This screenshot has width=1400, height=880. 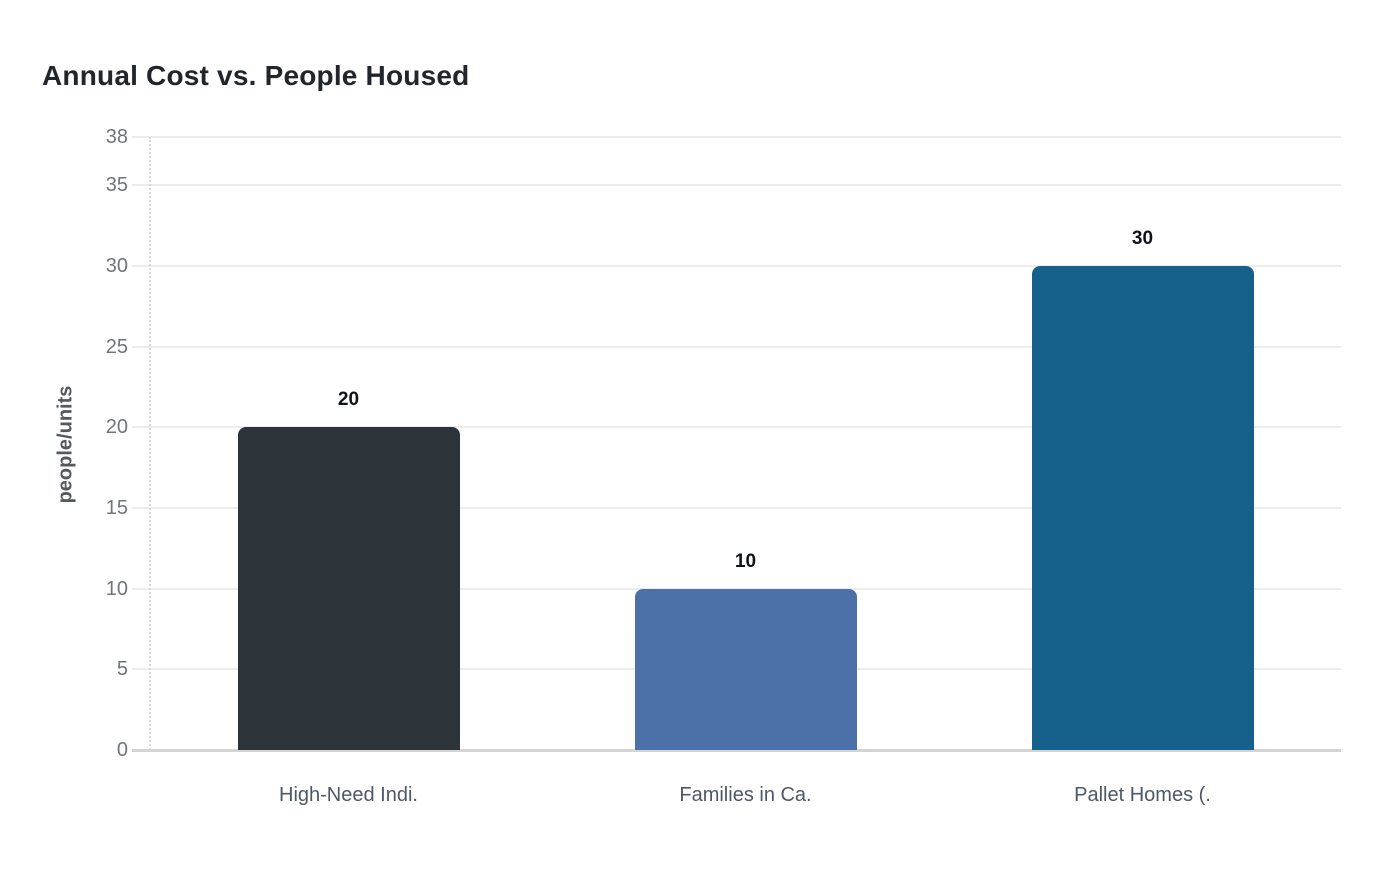 I want to click on y-tick-label: 15, so click(x=116, y=508).